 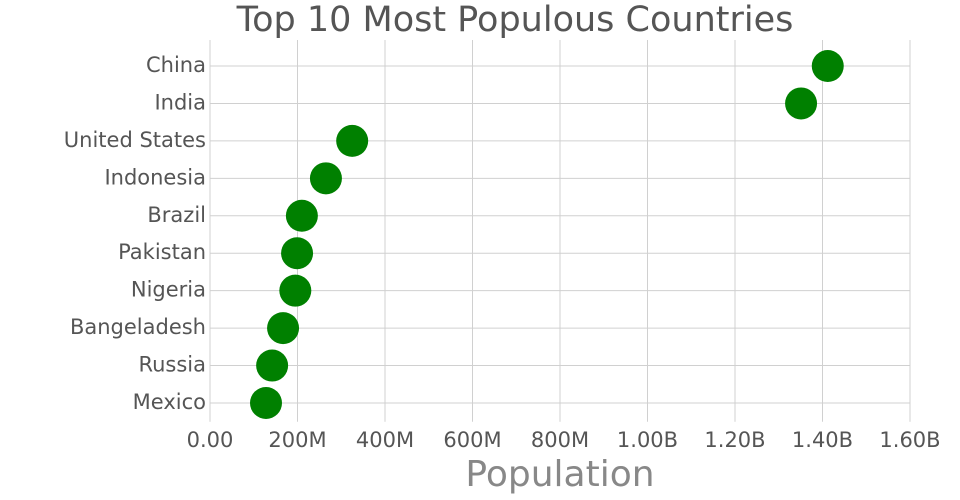 I want to click on x-tick-label: 1.00B, so click(x=647, y=440).